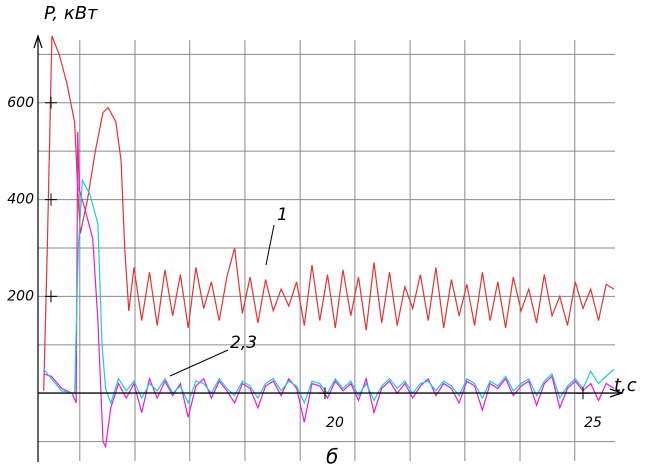 This screenshot has height=476, width=647. I want to click on x-tick-label: 25, so click(593, 423).